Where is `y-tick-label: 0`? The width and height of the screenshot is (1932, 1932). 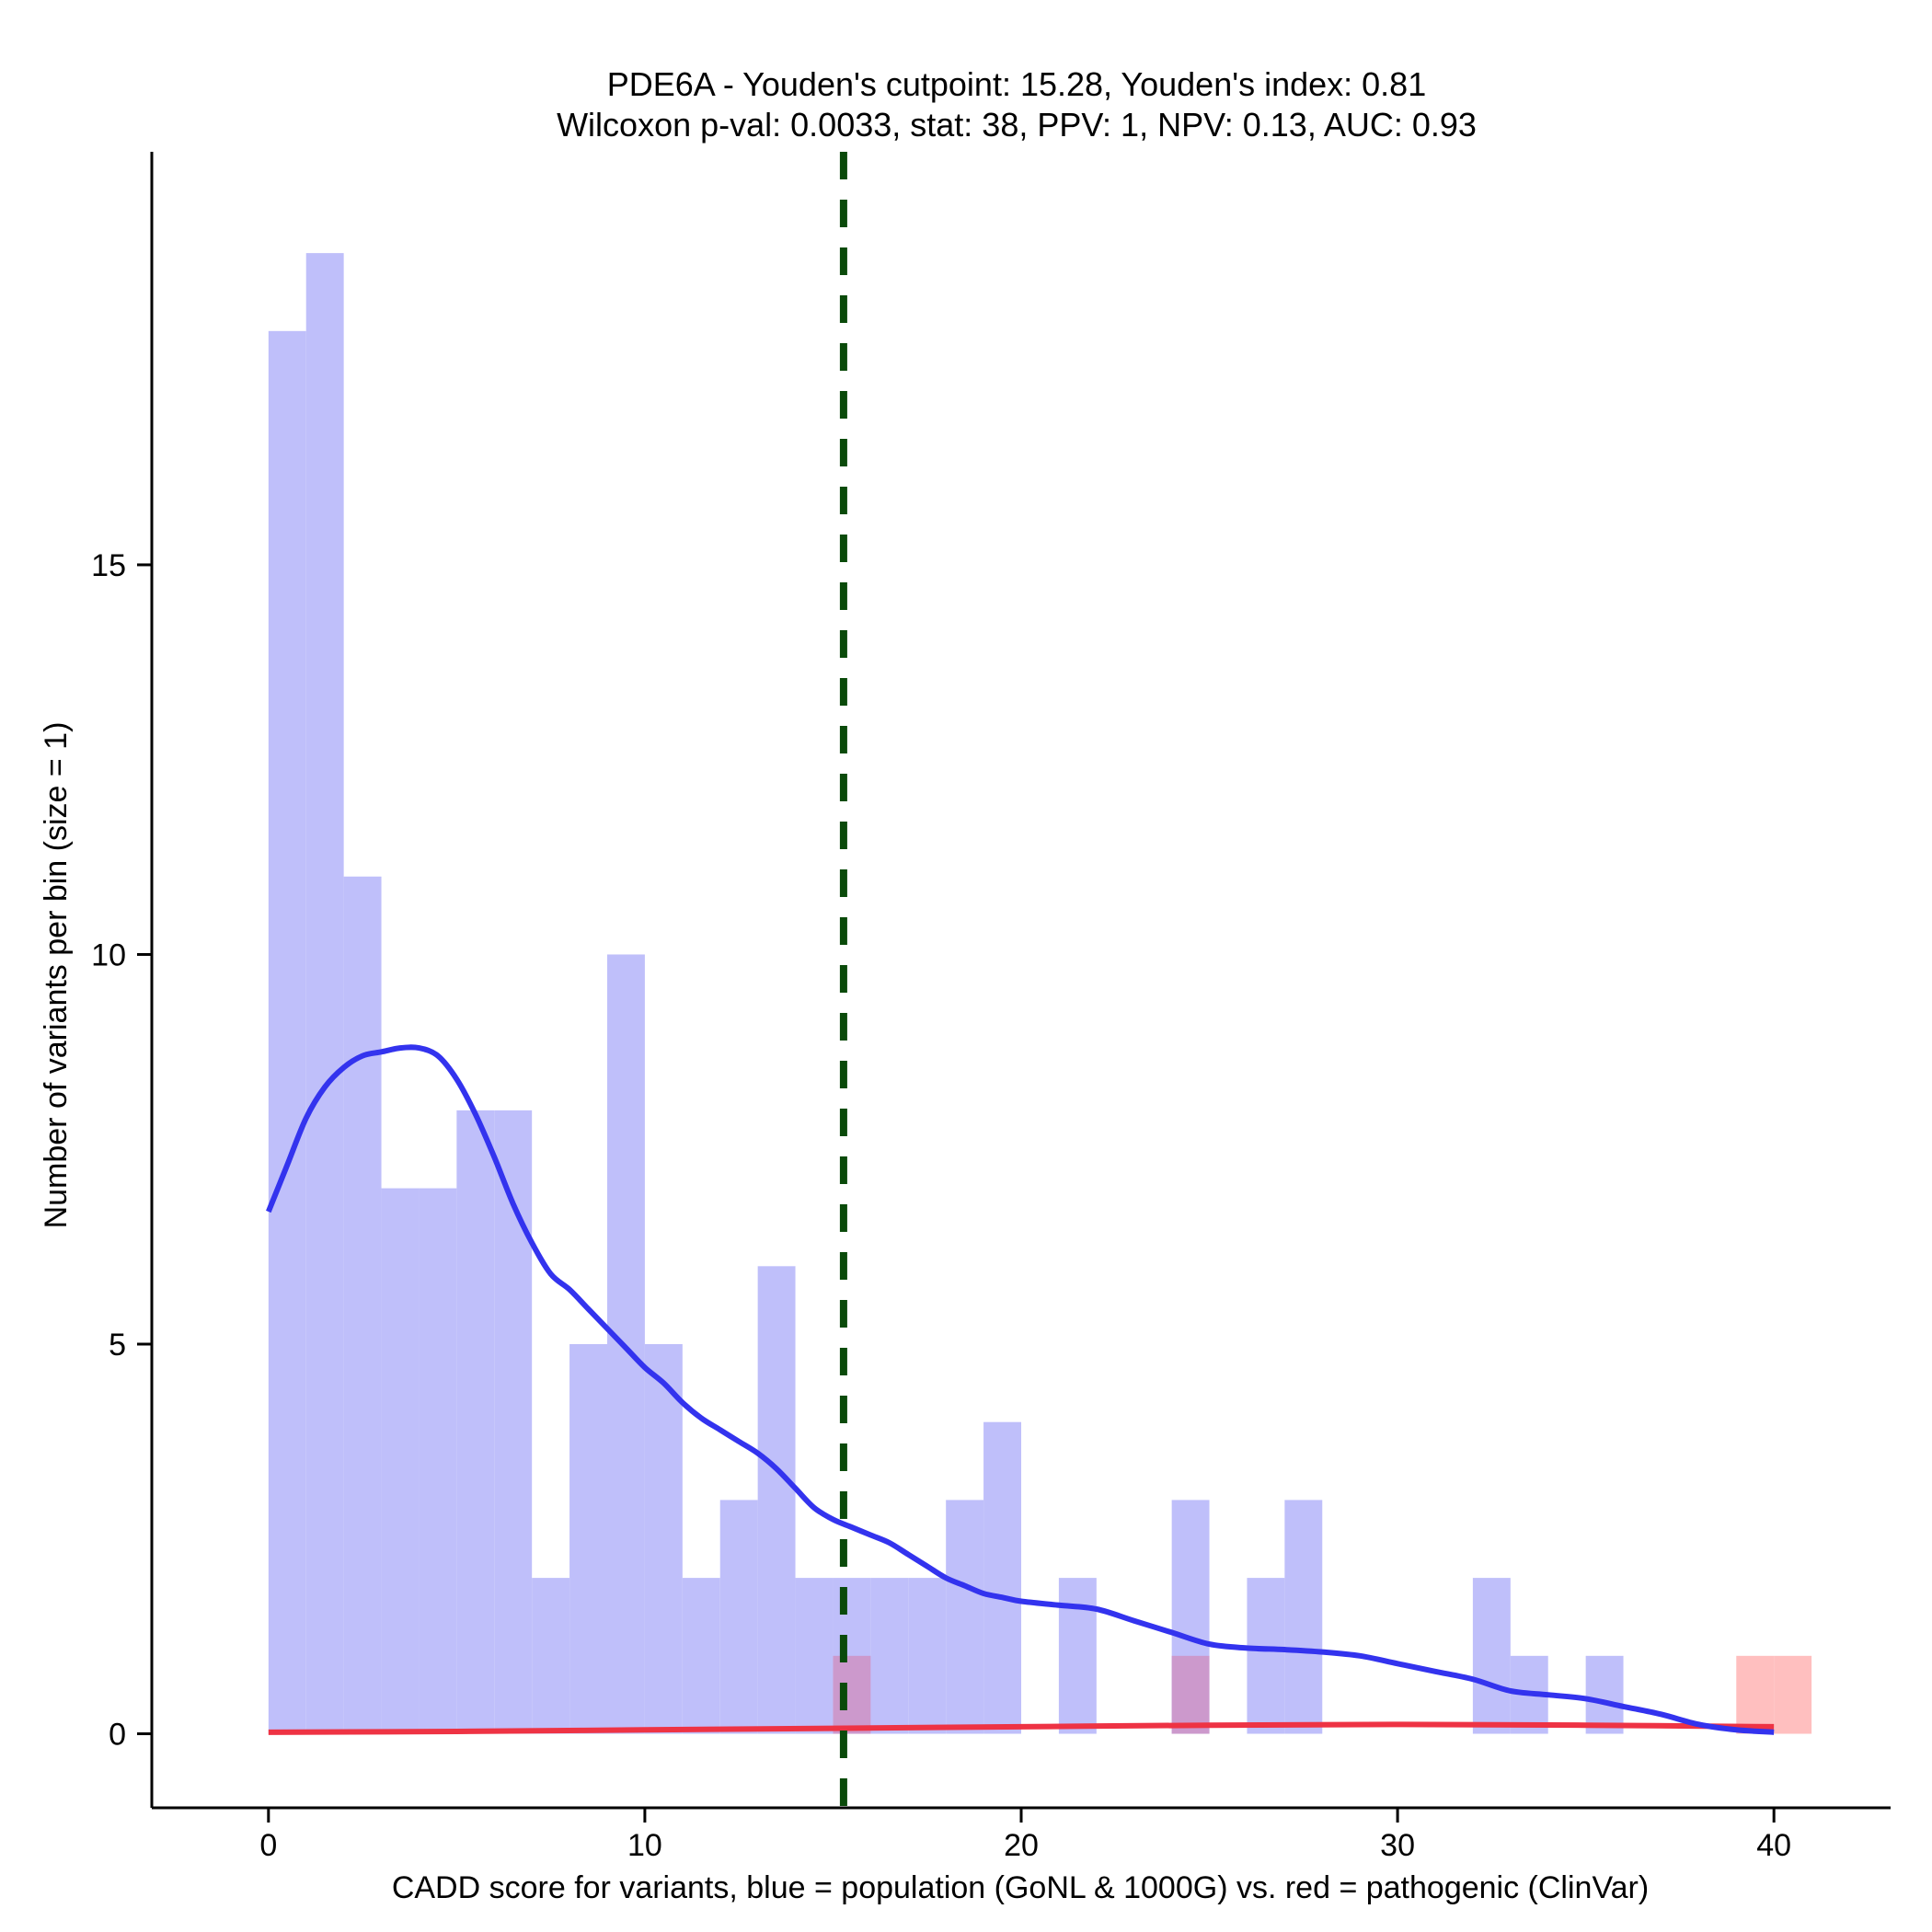 y-tick-label: 0 is located at coordinates (117, 1735).